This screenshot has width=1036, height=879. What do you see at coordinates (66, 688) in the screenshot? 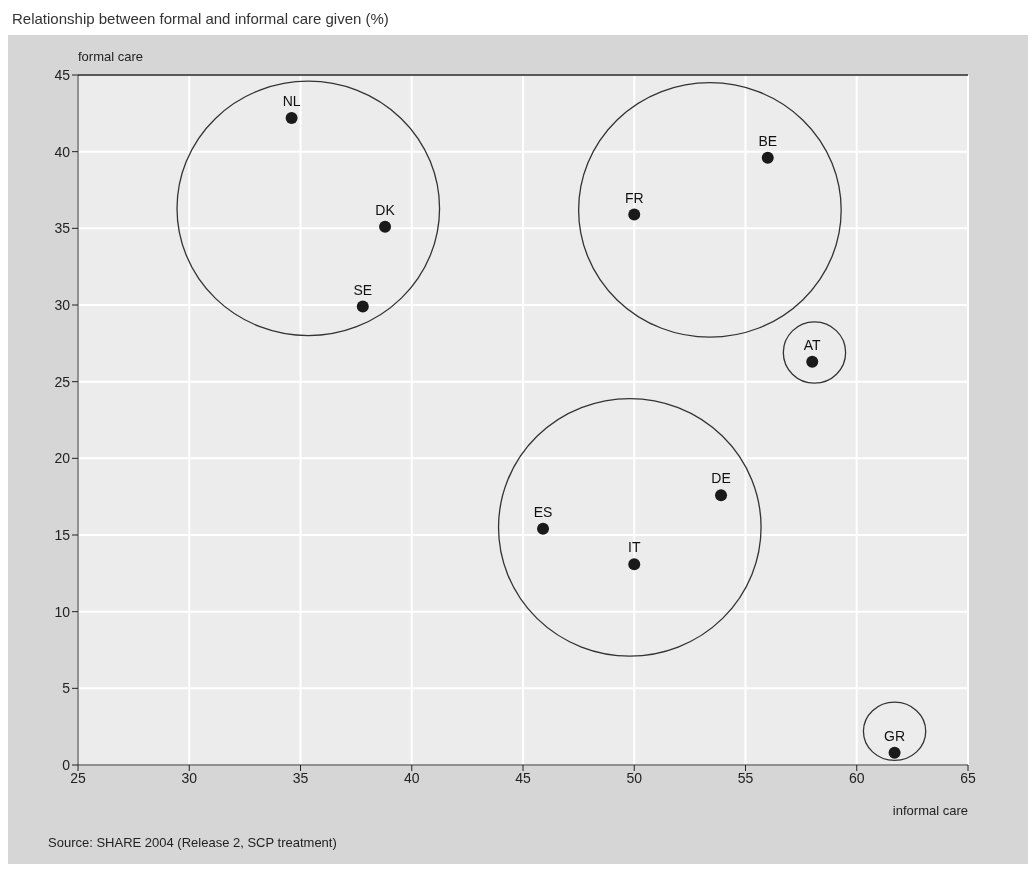
I see `y-tick-label: 5` at bounding box center [66, 688].